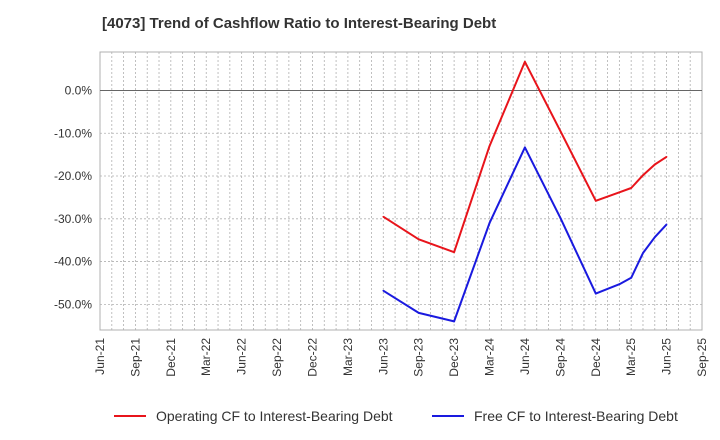 The width and height of the screenshot is (720, 440). What do you see at coordinates (73, 262) in the screenshot?
I see `y-tick-label: -40.0%` at bounding box center [73, 262].